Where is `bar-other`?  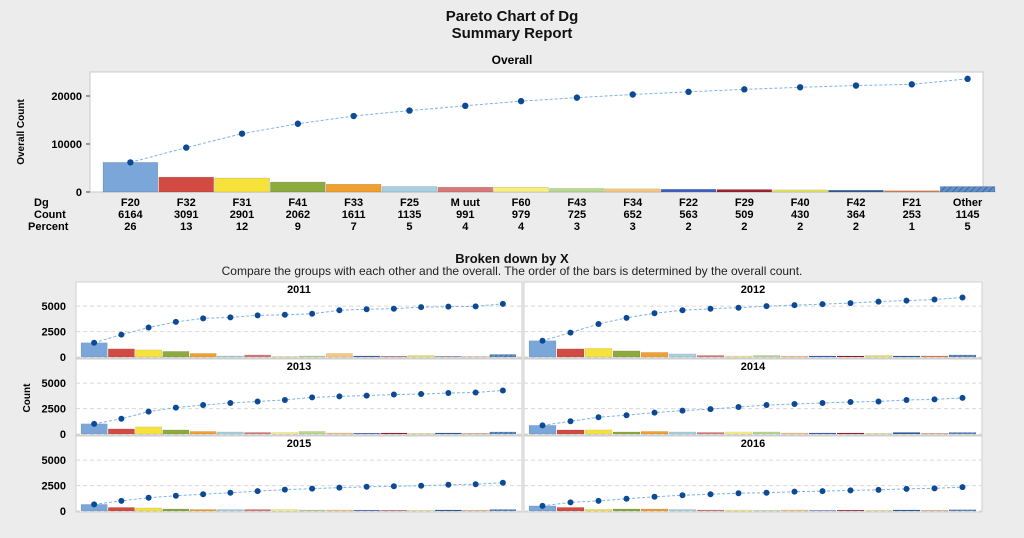
bar-other is located at coordinates (967, 189).